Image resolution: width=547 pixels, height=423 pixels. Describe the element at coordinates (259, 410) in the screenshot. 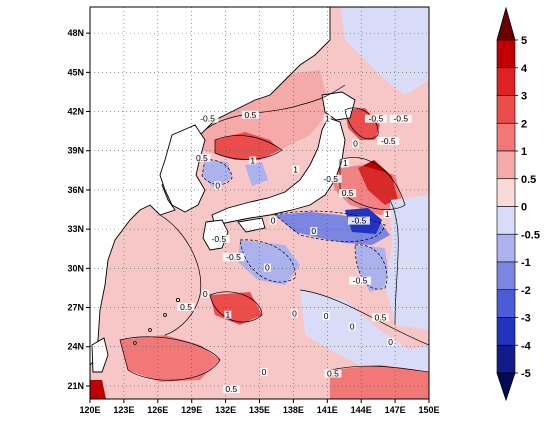

I see `x-tick-label: 135E` at that location.